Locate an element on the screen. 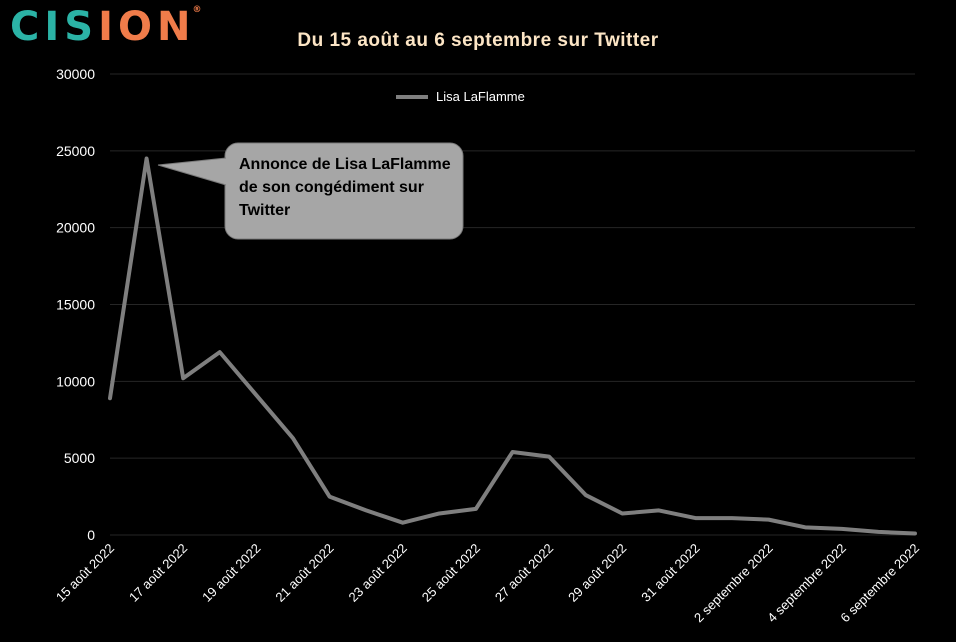 Image resolution: width=956 pixels, height=642 pixels. x-tick-label: 31 août 2022 is located at coordinates (670, 573).